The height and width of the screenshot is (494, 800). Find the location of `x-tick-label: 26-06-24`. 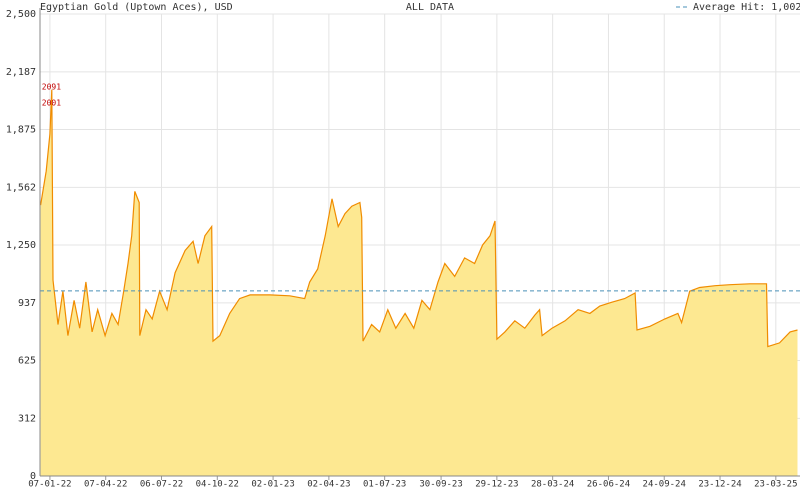

x-tick-label: 26-06-24 is located at coordinates (608, 485).